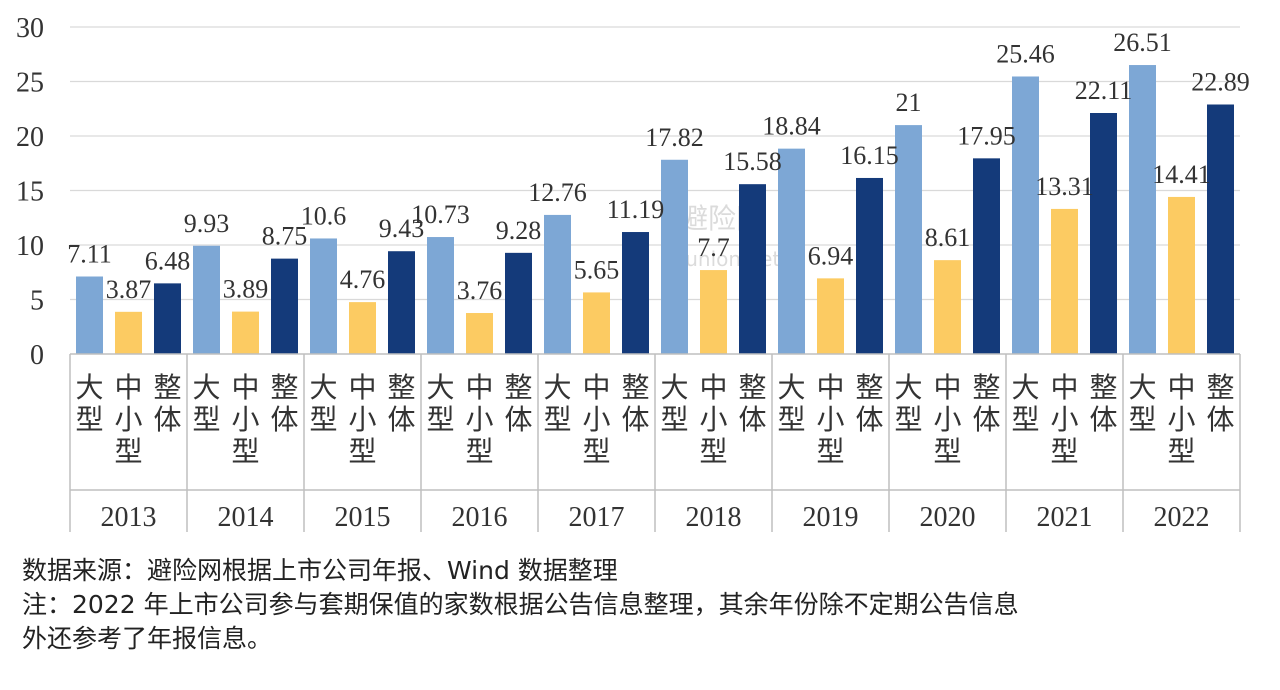  What do you see at coordinates (402, 228) in the screenshot?
I see `data-label: 9.43` at bounding box center [402, 228].